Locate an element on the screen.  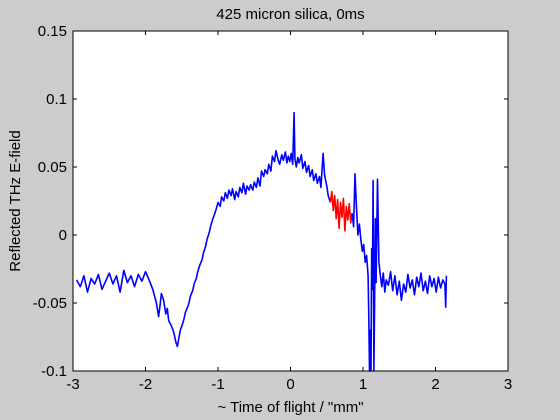
x-tick-label: -3 is located at coordinates (72, 384).